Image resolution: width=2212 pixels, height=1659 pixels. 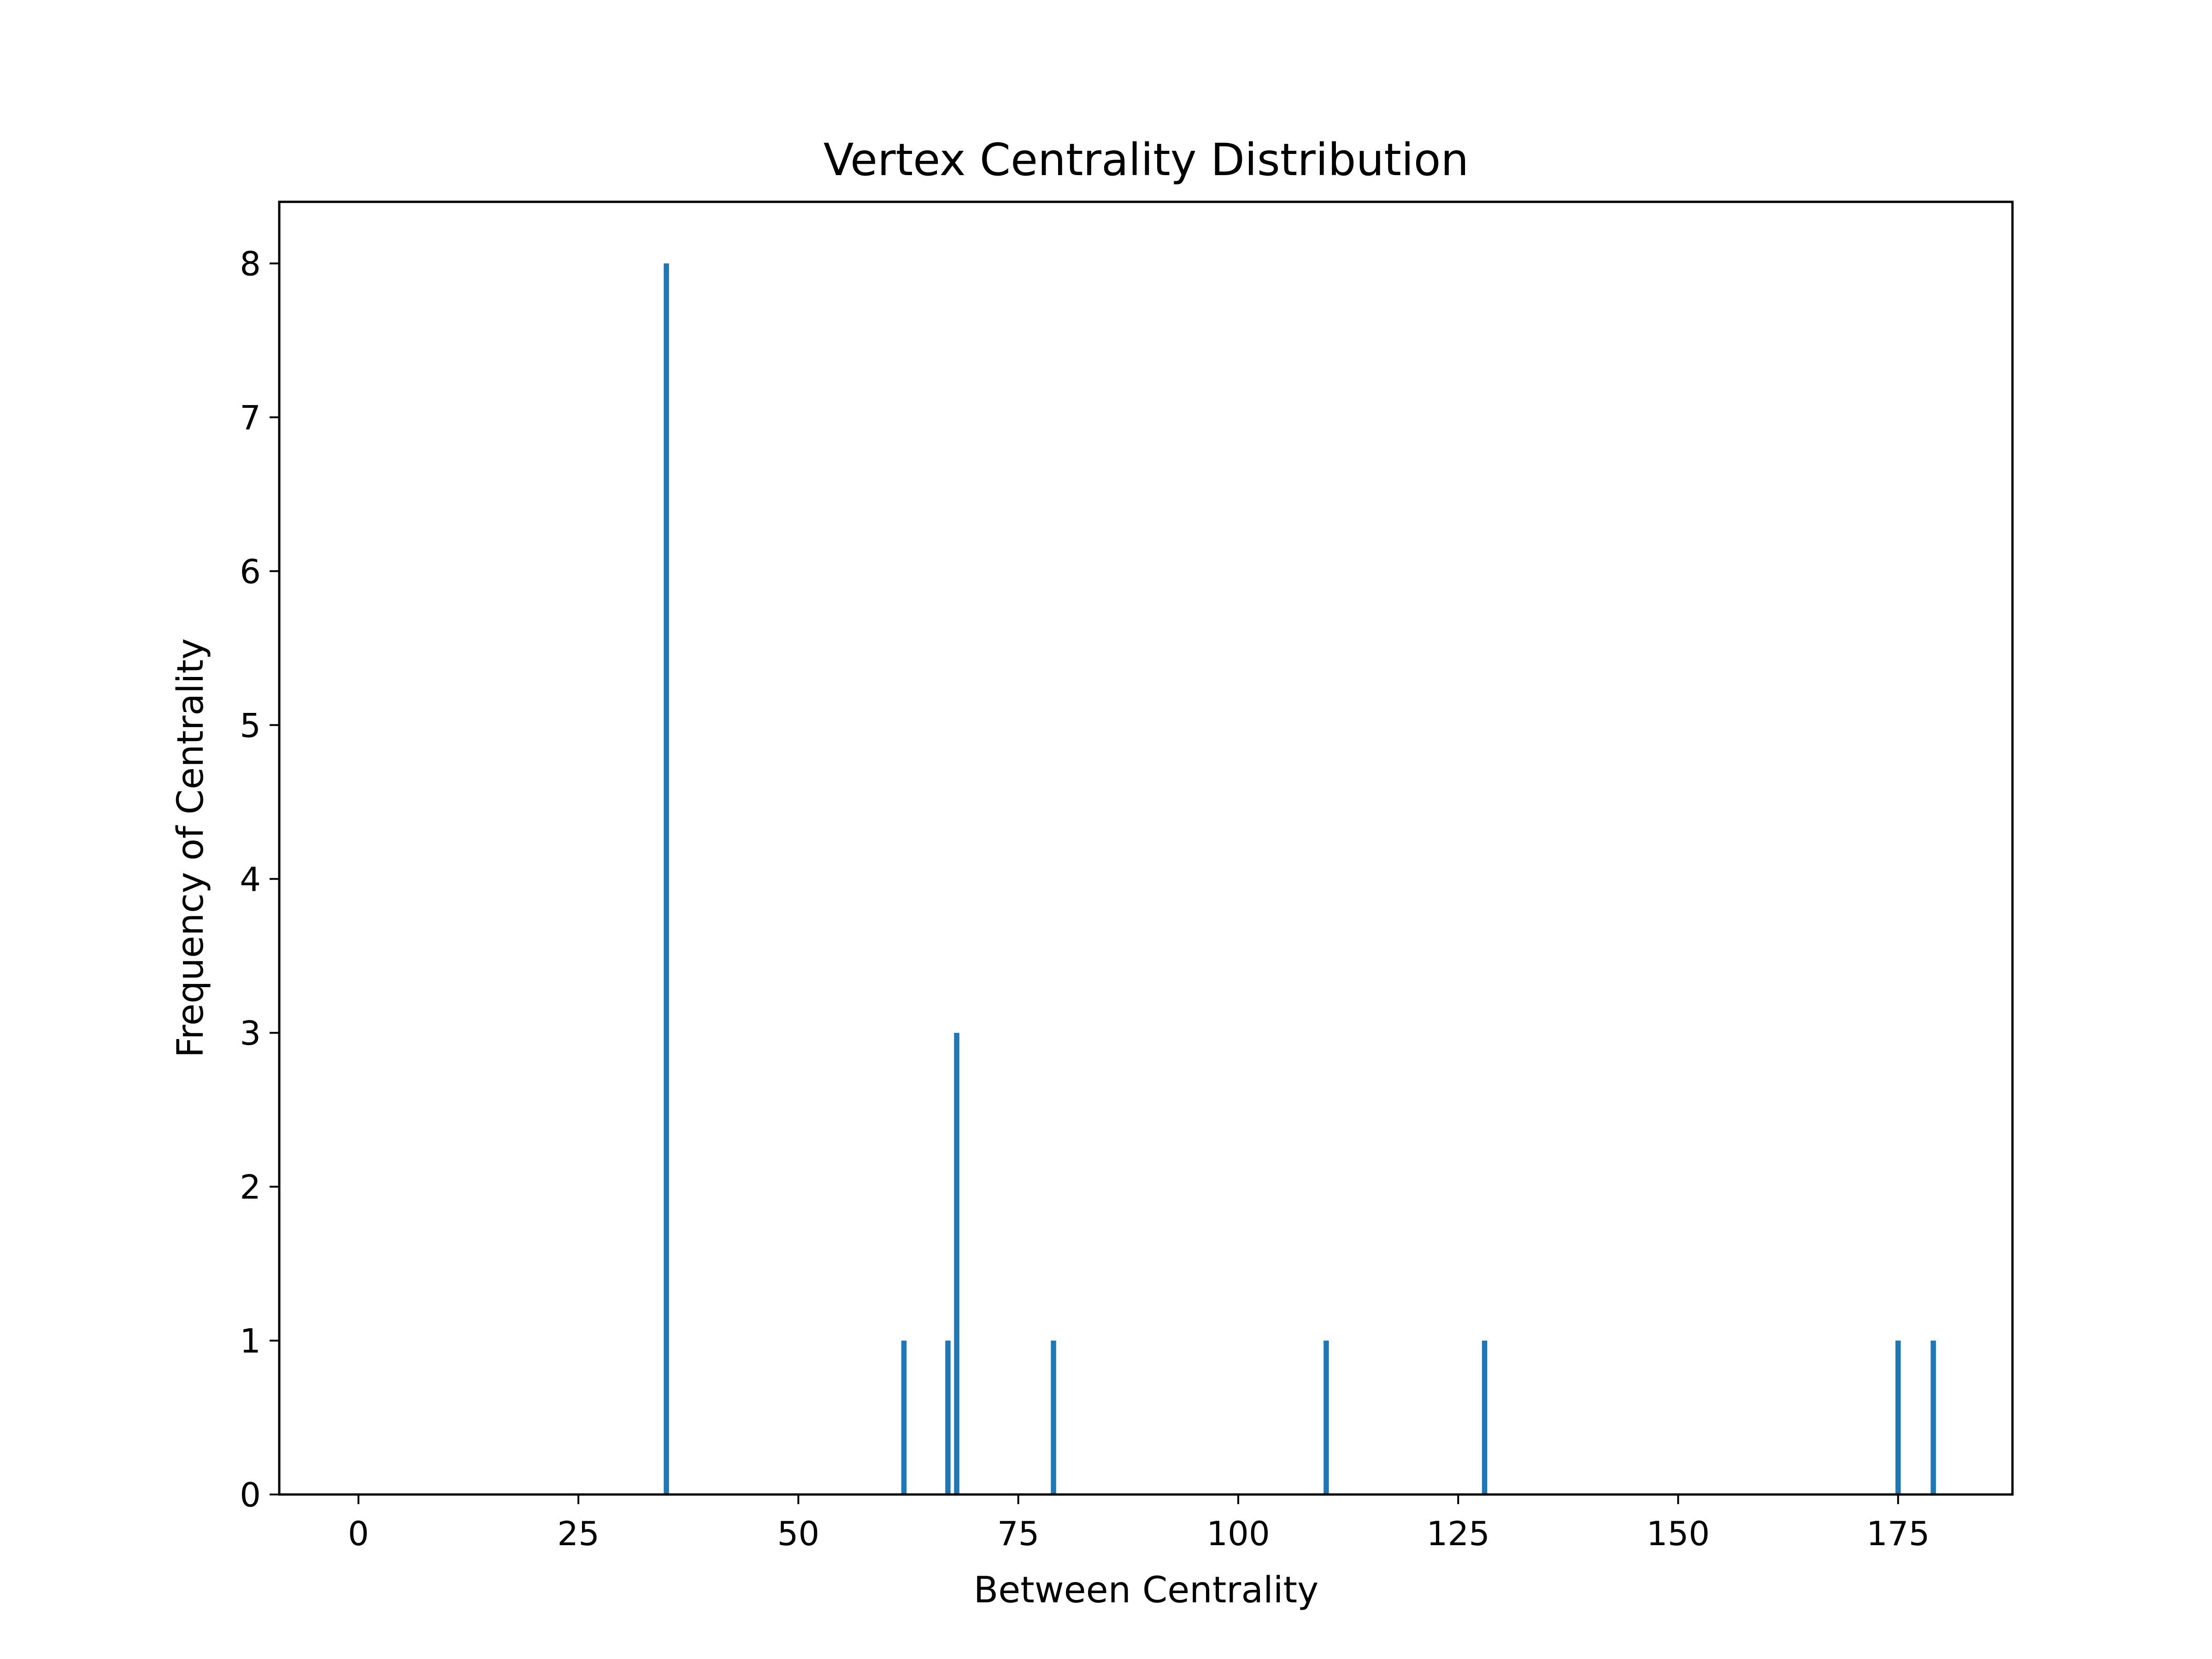 I want to click on x-tick-label: 150, so click(x=1678, y=1533).